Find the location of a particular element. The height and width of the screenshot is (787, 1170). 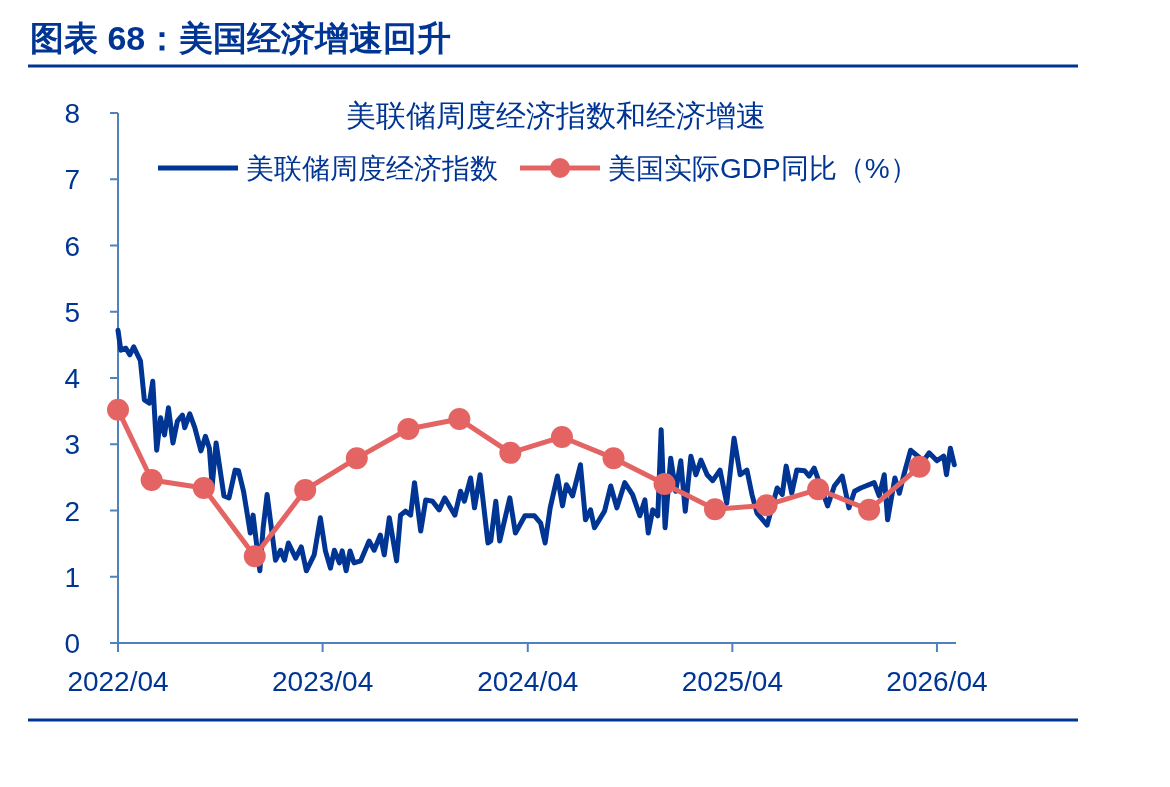

y-tick-label: 0 is located at coordinates (72, 643).